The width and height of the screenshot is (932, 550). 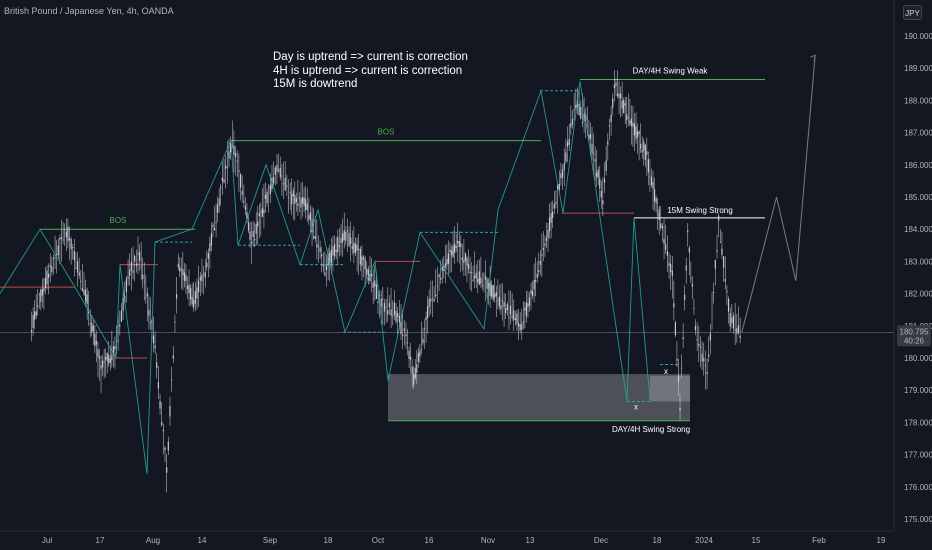 What do you see at coordinates (914, 336) in the screenshot?
I see `price-badge-box` at bounding box center [914, 336].